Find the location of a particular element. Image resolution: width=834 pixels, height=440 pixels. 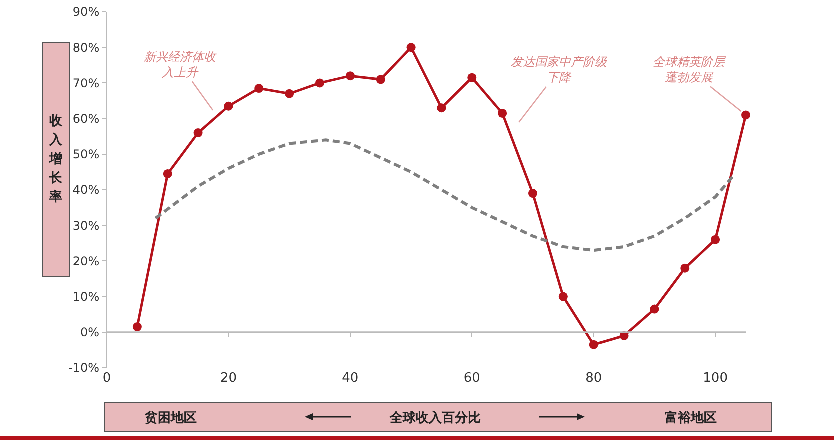

y-axis-title: 收入增长率 is located at coordinates (56, 159).